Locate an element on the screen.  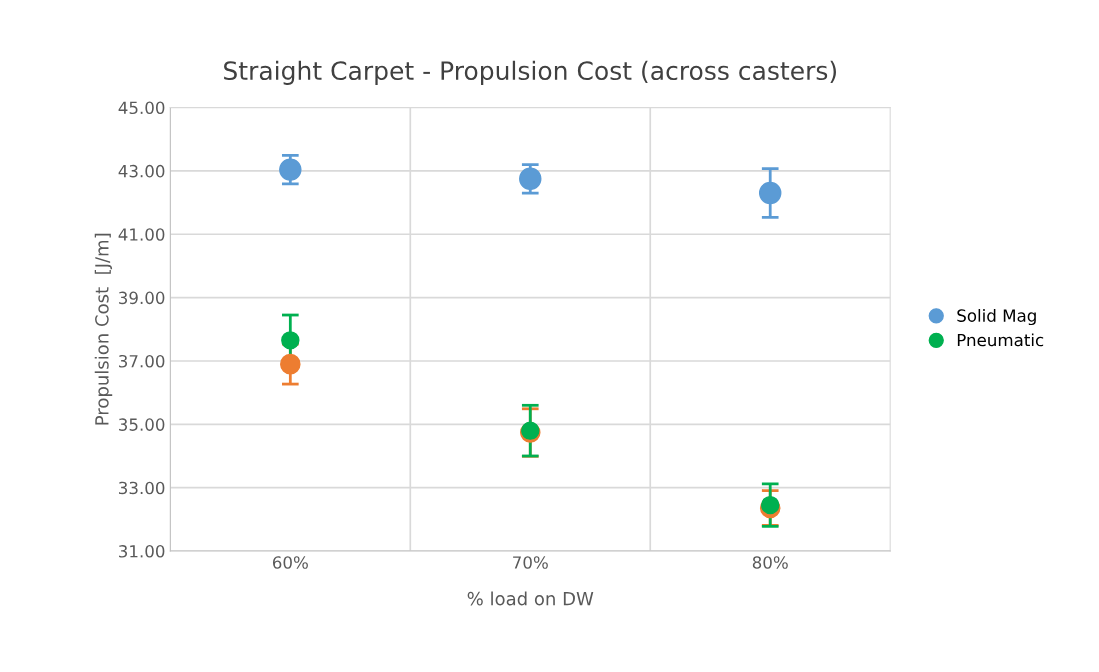
y-tick-label: 35.00 is located at coordinates (142, 424).